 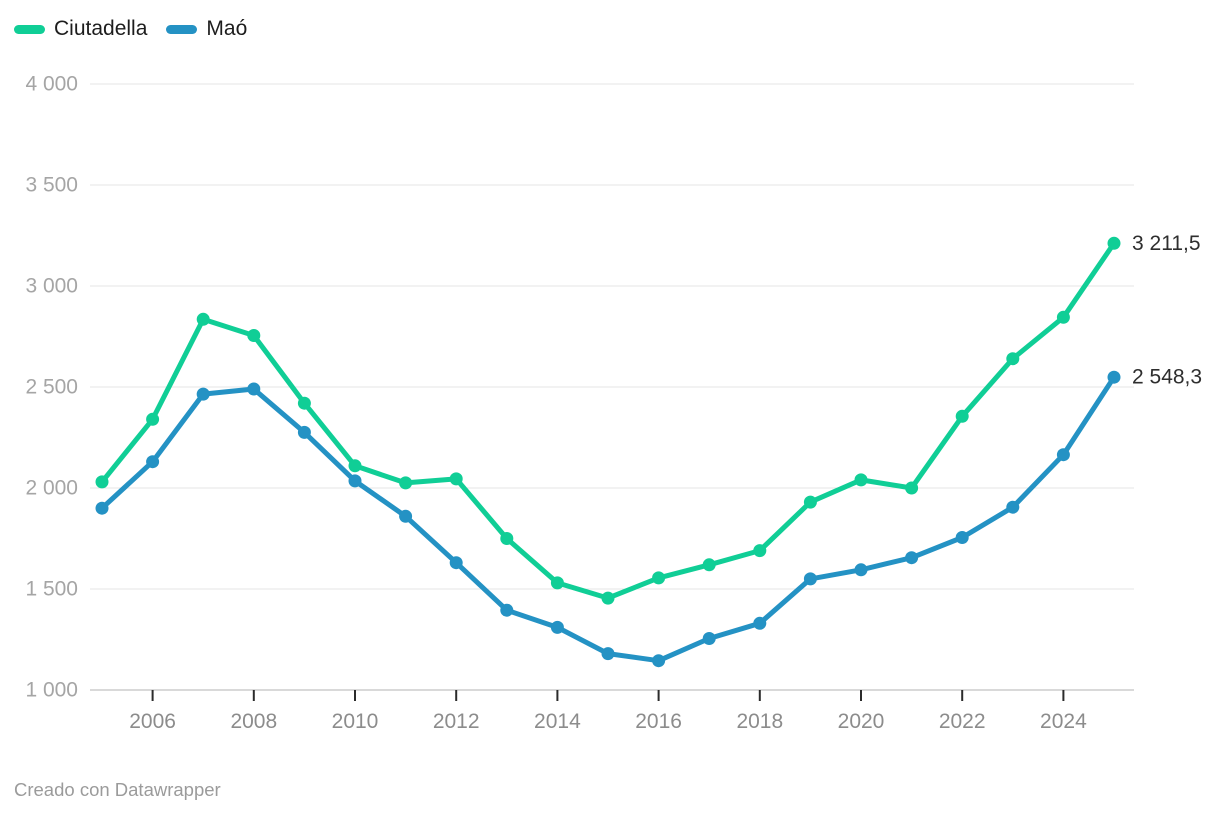 What do you see at coordinates (51, 185) in the screenshot?
I see `y-axis-label: 3 500` at bounding box center [51, 185].